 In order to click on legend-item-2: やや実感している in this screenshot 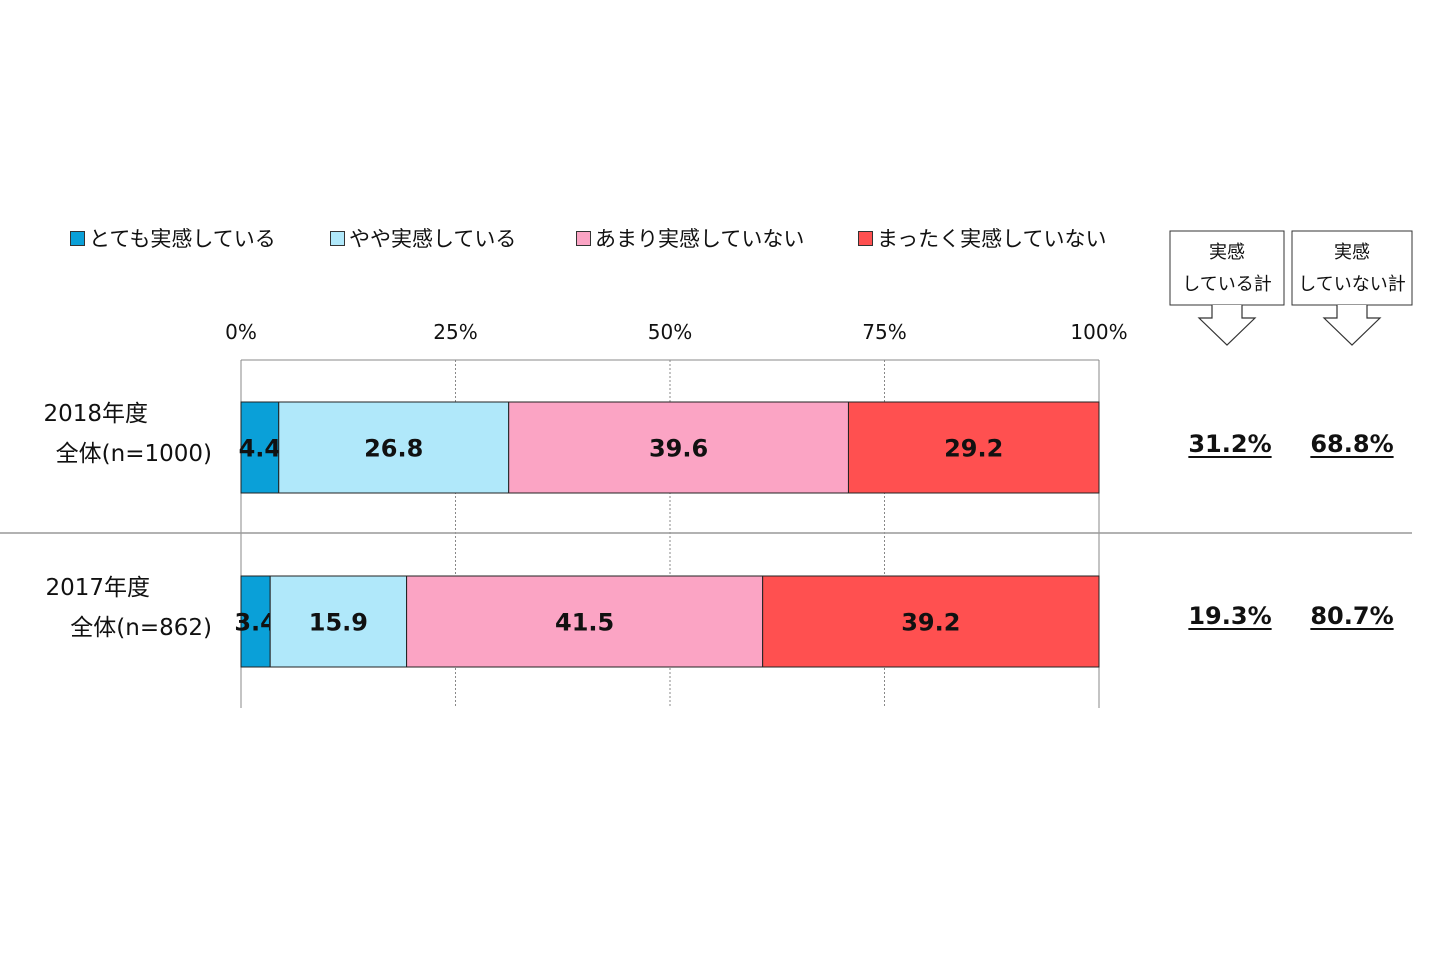, I will do `click(423, 238)`.